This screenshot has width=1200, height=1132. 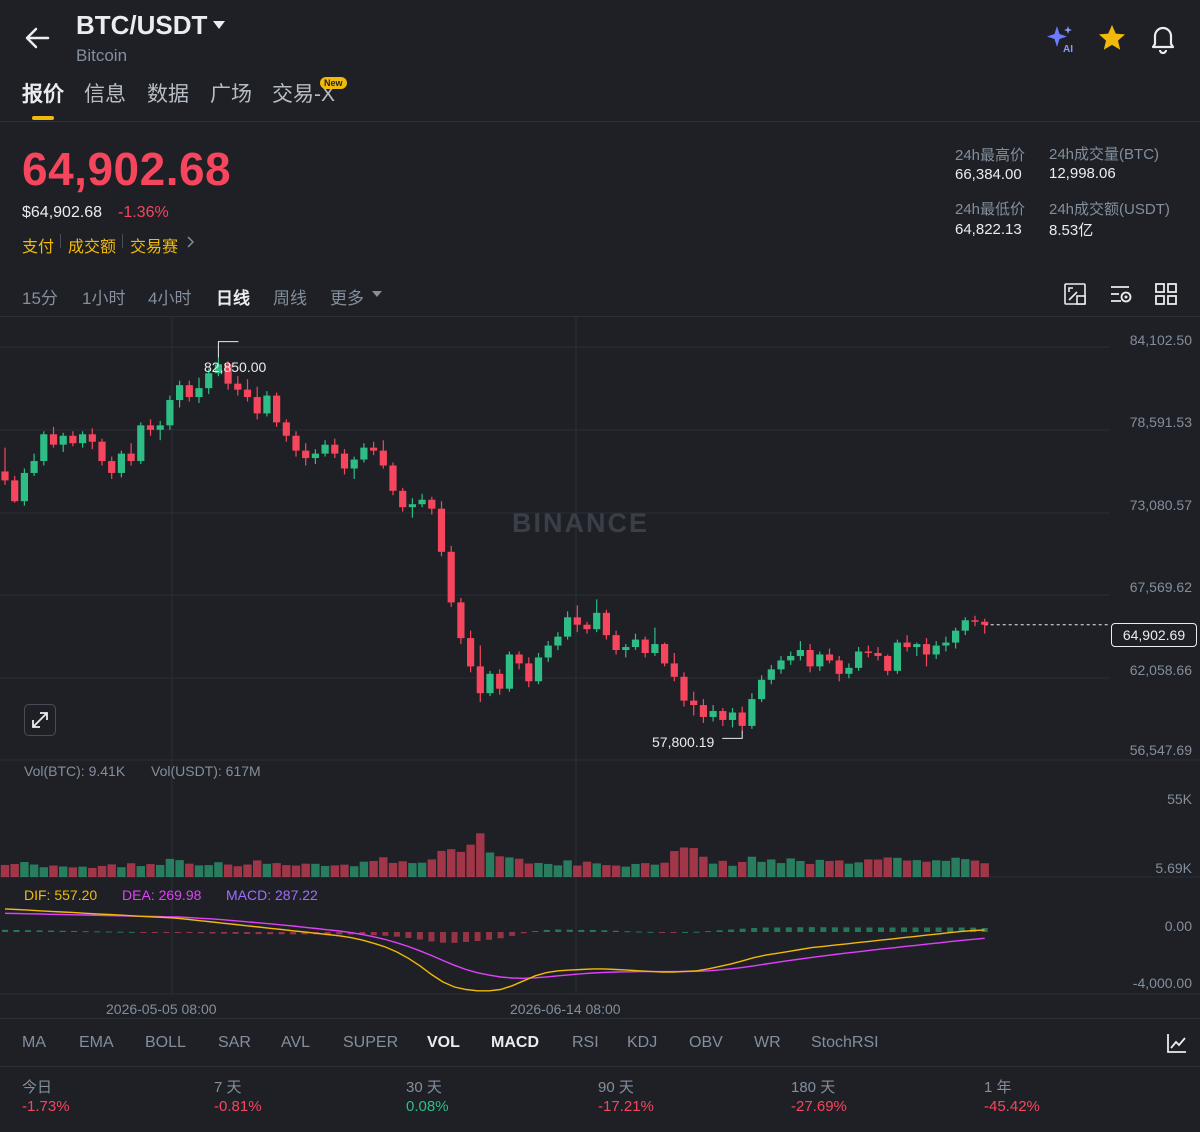 What do you see at coordinates (303, 94) in the screenshot?
I see `tab-trade-x: 交易-X` at bounding box center [303, 94].